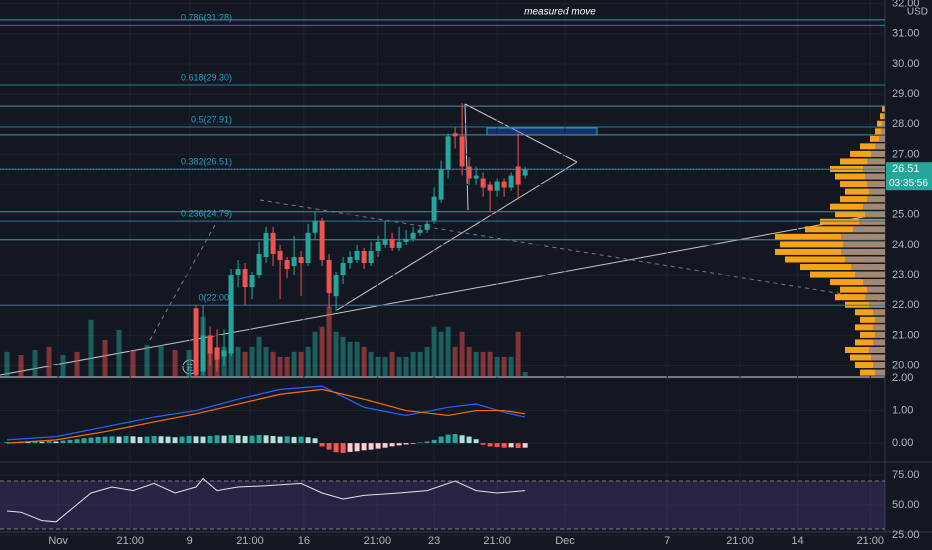 This screenshot has height=550, width=932. Describe the element at coordinates (565, 541) in the screenshot. I see `x-tick-label: Dec` at that location.